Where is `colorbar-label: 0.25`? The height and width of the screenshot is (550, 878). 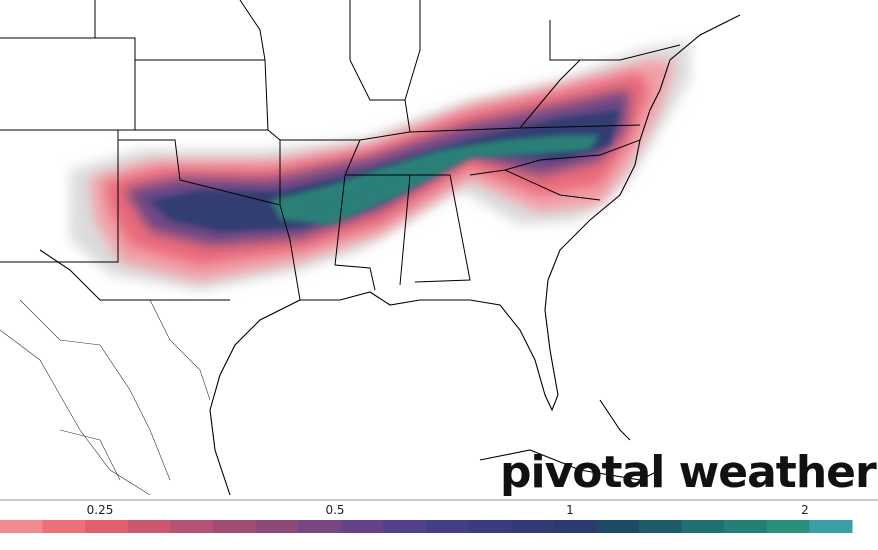
colorbar-label: 0.25 is located at coordinates (100, 510).